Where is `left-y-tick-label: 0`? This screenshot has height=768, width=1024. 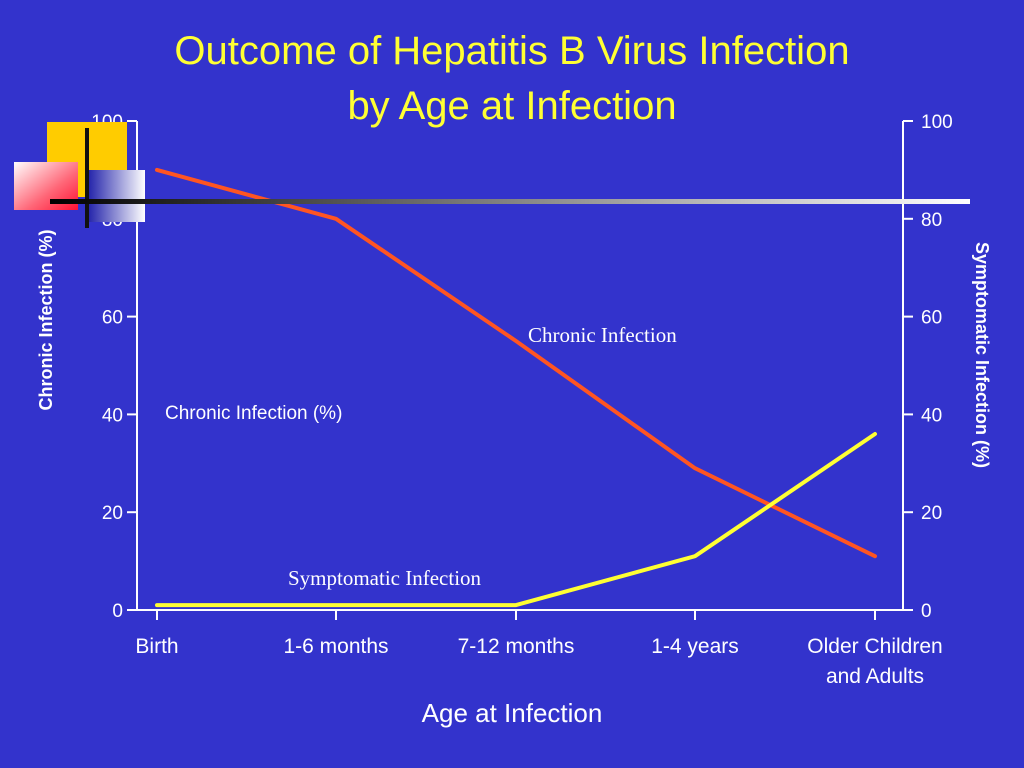
left-y-tick-label: 0 is located at coordinates (117, 611).